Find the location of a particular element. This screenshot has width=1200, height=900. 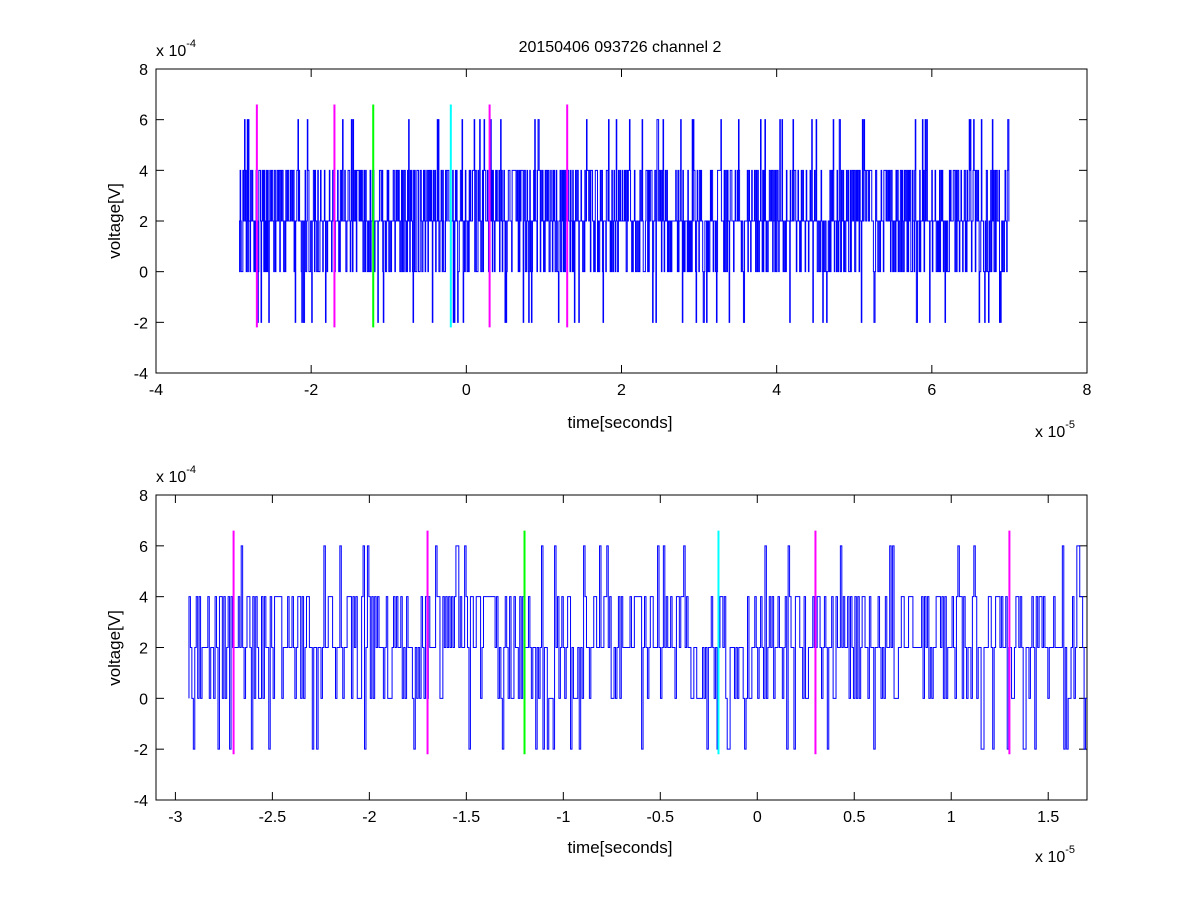

top-plot-markers is located at coordinates (412, 216).